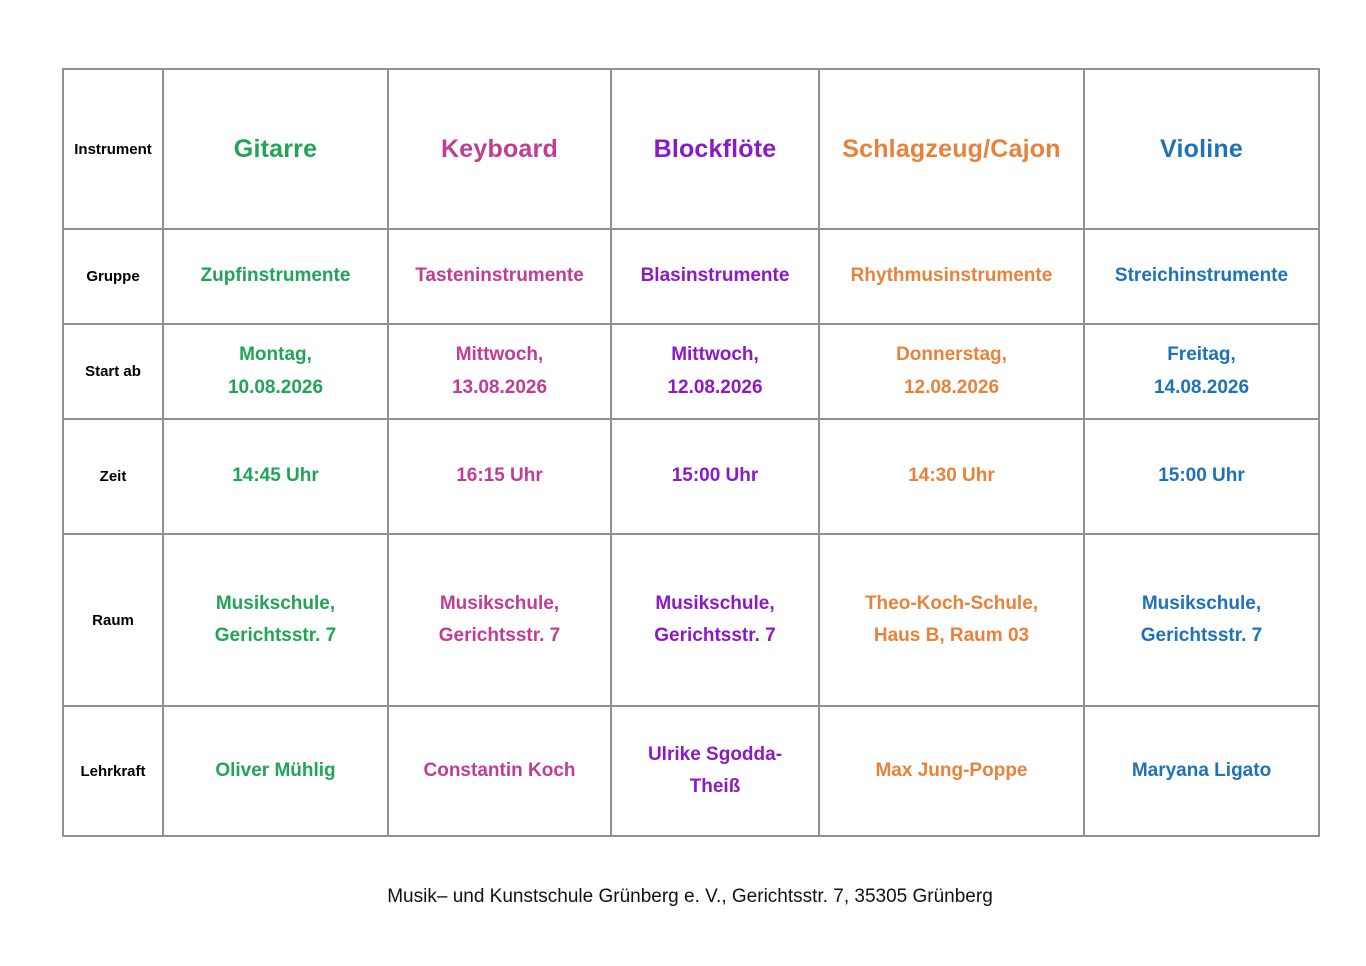 The height and width of the screenshot is (966, 1366). What do you see at coordinates (951, 771) in the screenshot?
I see `cell-schlagzeug-lehrkraft: Max Jung-Poppe` at bounding box center [951, 771].